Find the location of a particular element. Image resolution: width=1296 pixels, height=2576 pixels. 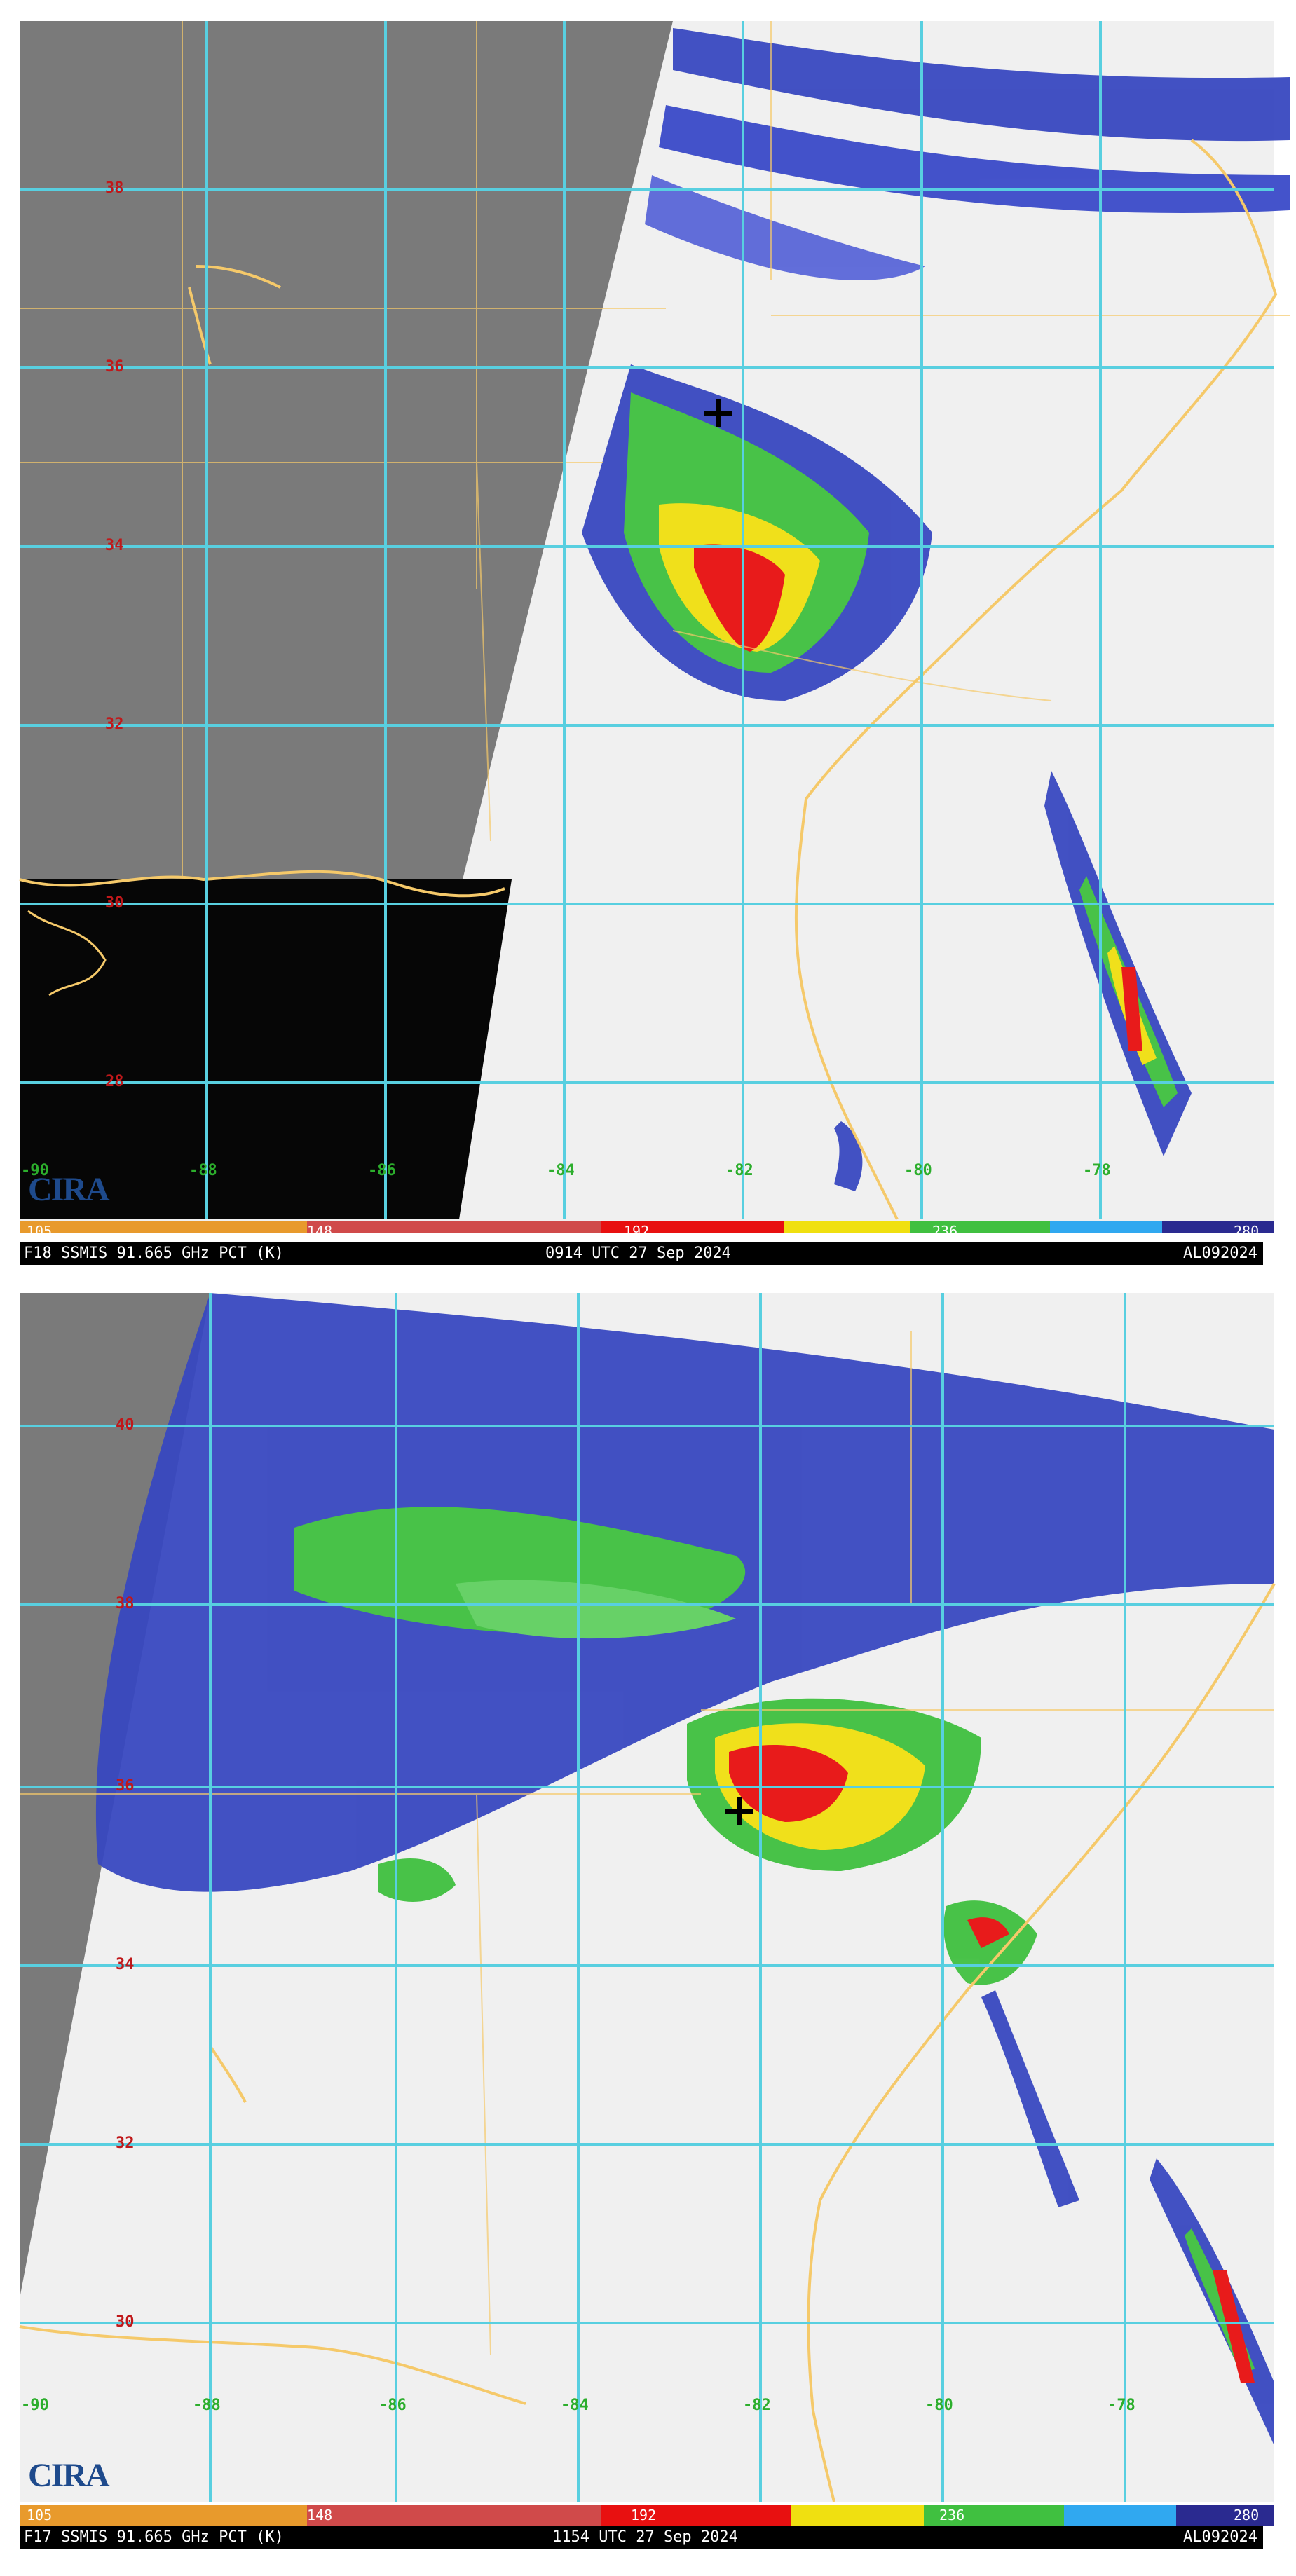

lat-label: 28 is located at coordinates (115, 1081).